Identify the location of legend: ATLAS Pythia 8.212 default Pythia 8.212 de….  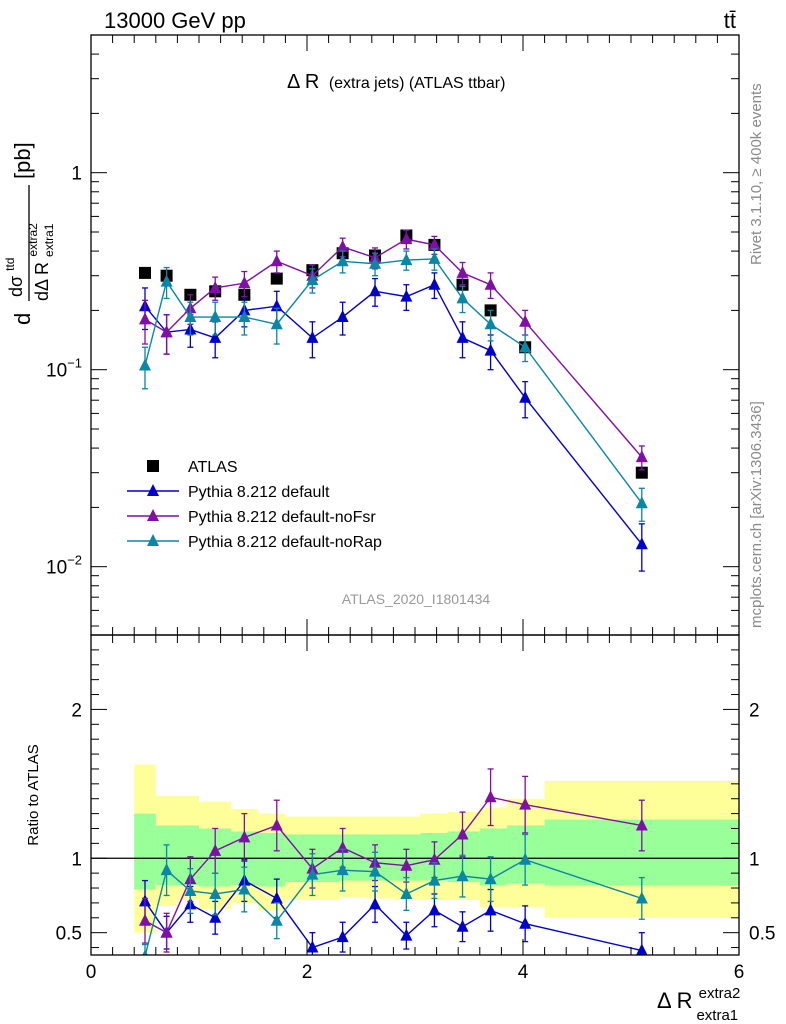
(254, 505).